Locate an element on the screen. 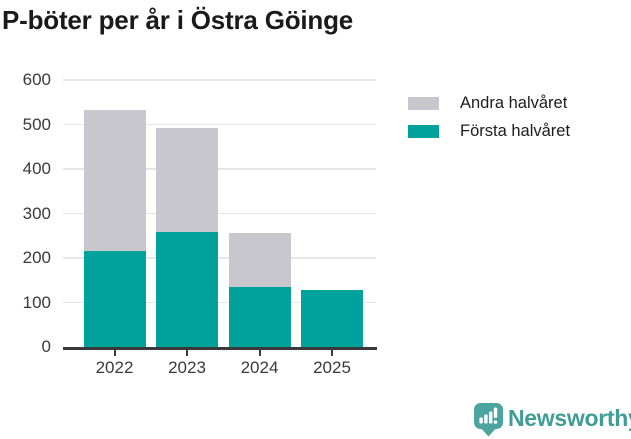 The height and width of the screenshot is (439, 631). legend-item: Andra halvåret is located at coordinates (489, 103).